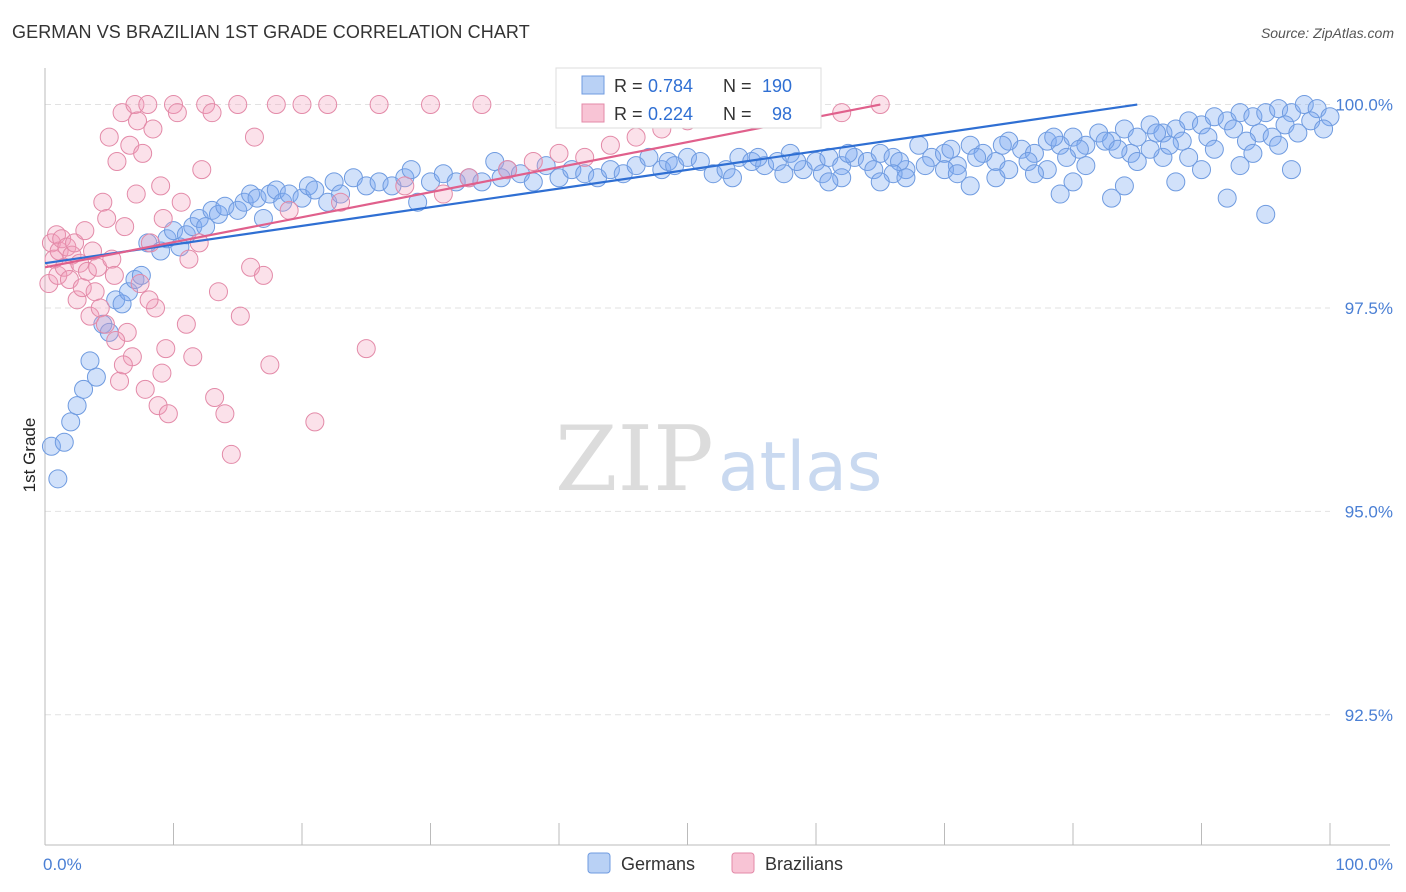  I want to click on trend-lines, so click(591, 186).